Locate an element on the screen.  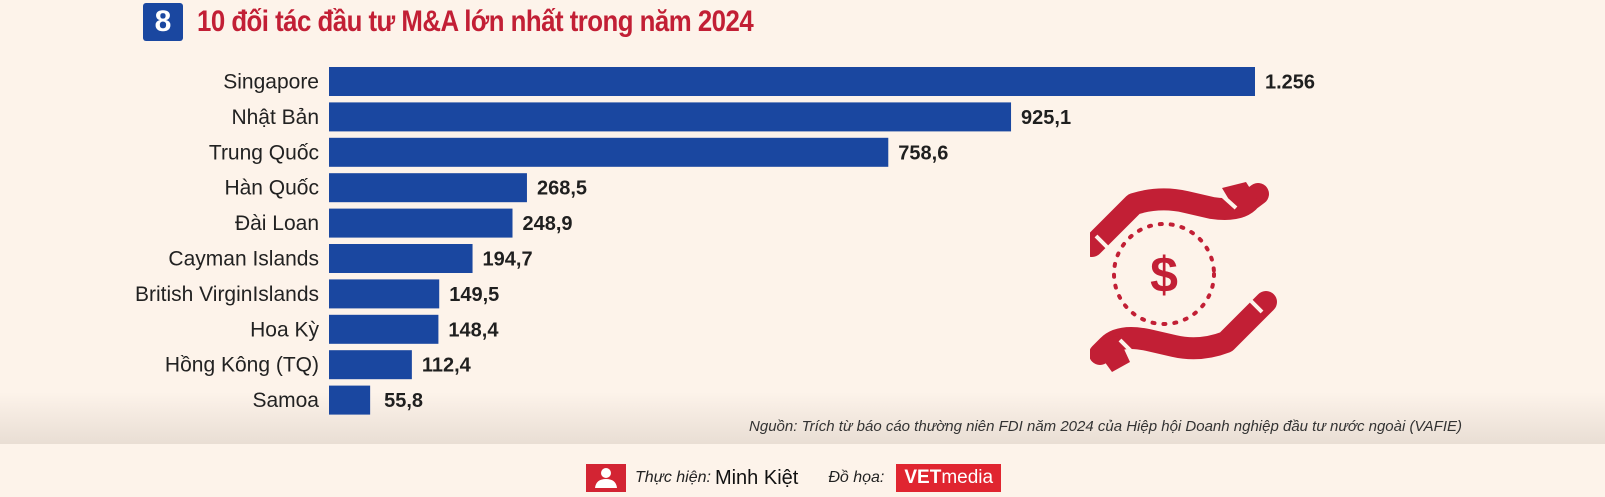
logo-sub: media is located at coordinates (967, 477).